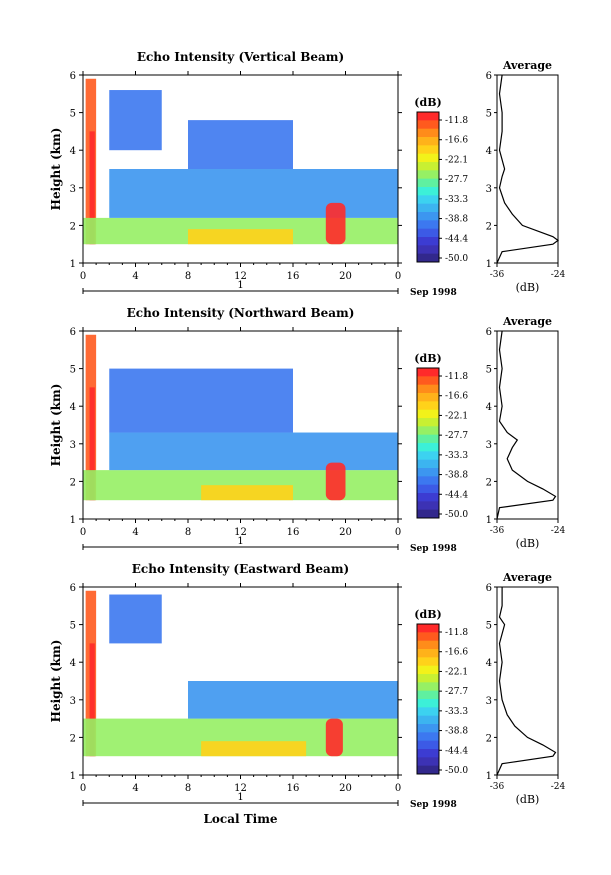 The height and width of the screenshot is (875, 611). What do you see at coordinates (489, 701) in the screenshot?
I see `average-y-tick-label: 3` at bounding box center [489, 701].